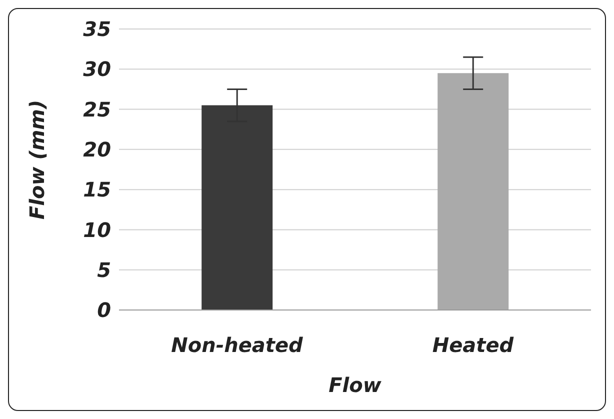 This screenshot has height=419, width=614. I want to click on y-tick-label: 5, so click(104, 270).